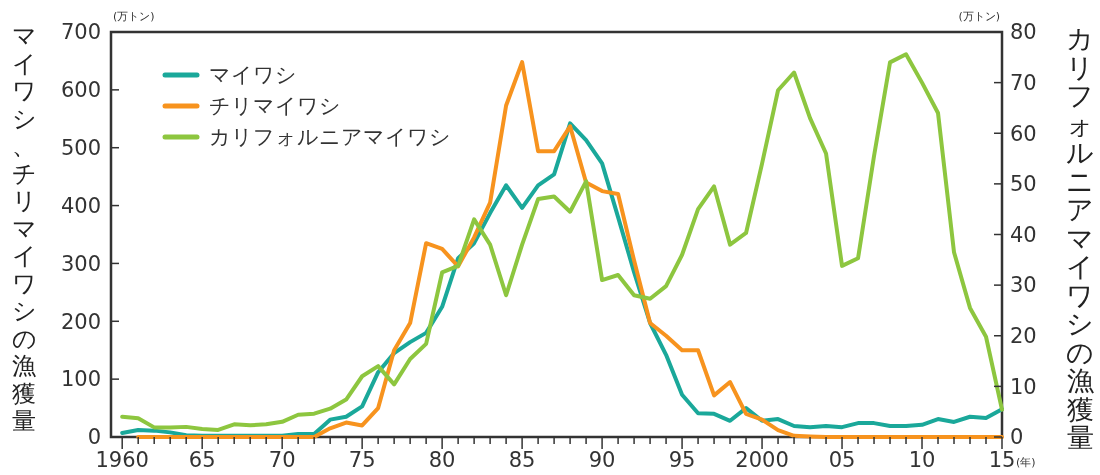  What do you see at coordinates (1023, 133) in the screenshot?
I see `y2-tick-label: 60` at bounding box center [1023, 133].